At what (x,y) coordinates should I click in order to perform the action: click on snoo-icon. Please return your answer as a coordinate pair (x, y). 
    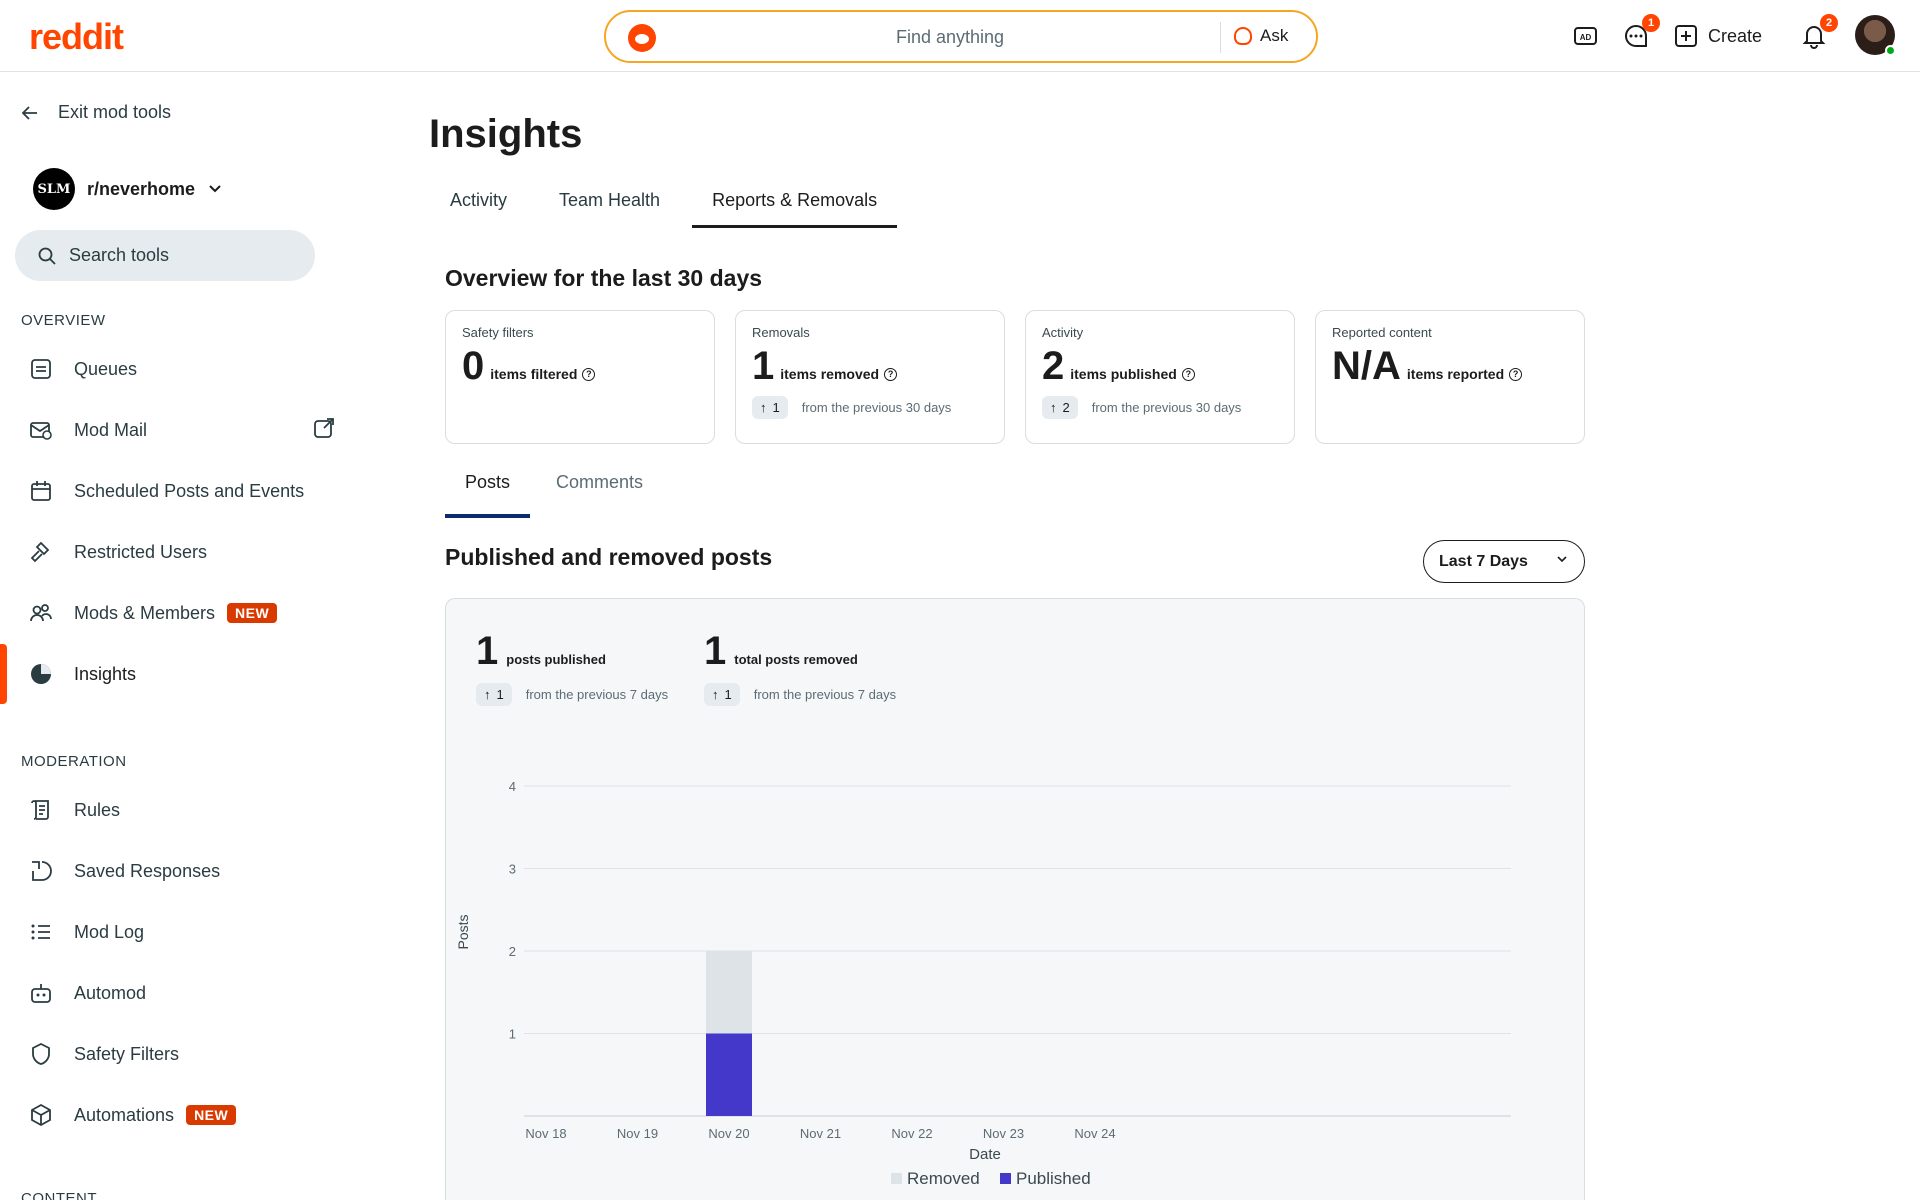
    Looking at the image, I should click on (642, 38).